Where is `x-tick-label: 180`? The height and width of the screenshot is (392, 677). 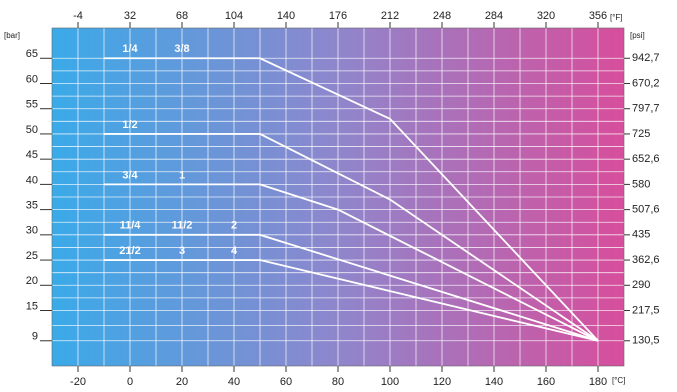 x-tick-label: 180 is located at coordinates (598, 382).